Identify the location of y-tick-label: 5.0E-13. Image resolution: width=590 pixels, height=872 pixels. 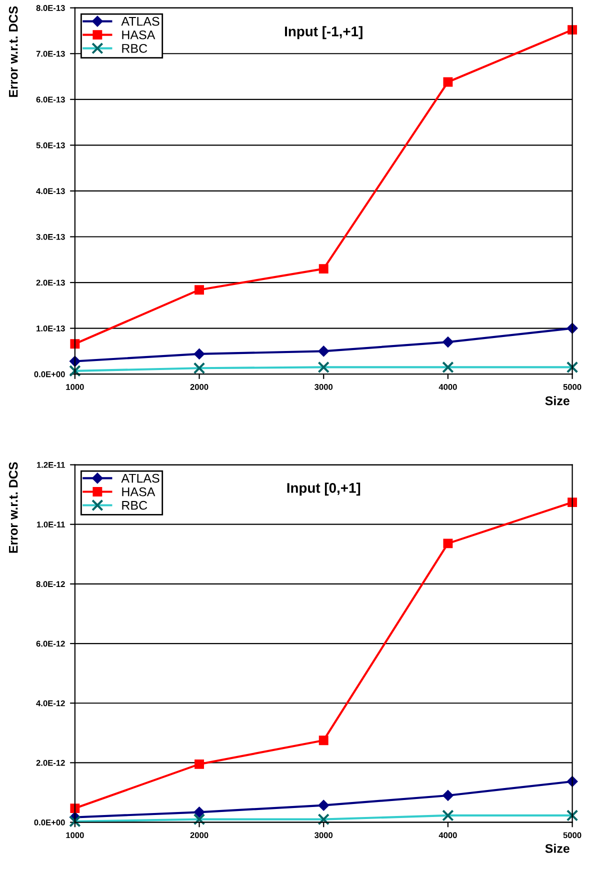
(50, 145).